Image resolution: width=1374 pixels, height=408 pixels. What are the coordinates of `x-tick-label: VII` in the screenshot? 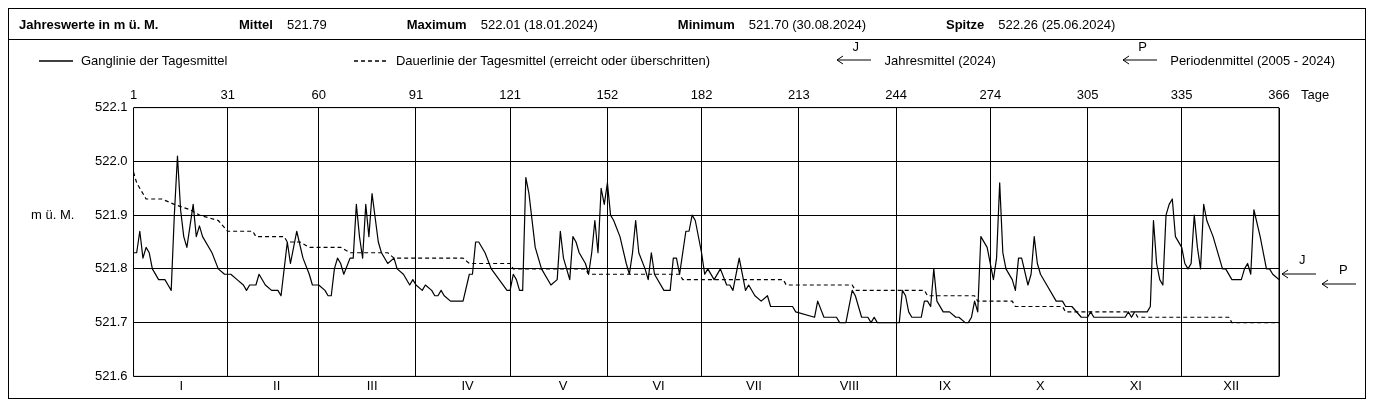 It's located at (754, 385).